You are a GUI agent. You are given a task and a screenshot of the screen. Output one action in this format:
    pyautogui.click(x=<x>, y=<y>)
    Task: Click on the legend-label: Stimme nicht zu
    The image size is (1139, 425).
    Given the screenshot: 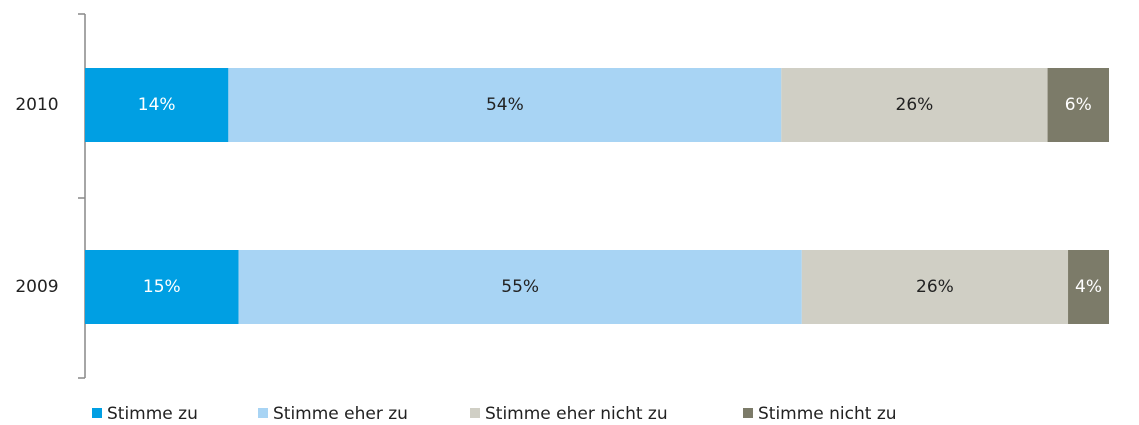 What is the action you would take?
    pyautogui.click(x=827, y=414)
    